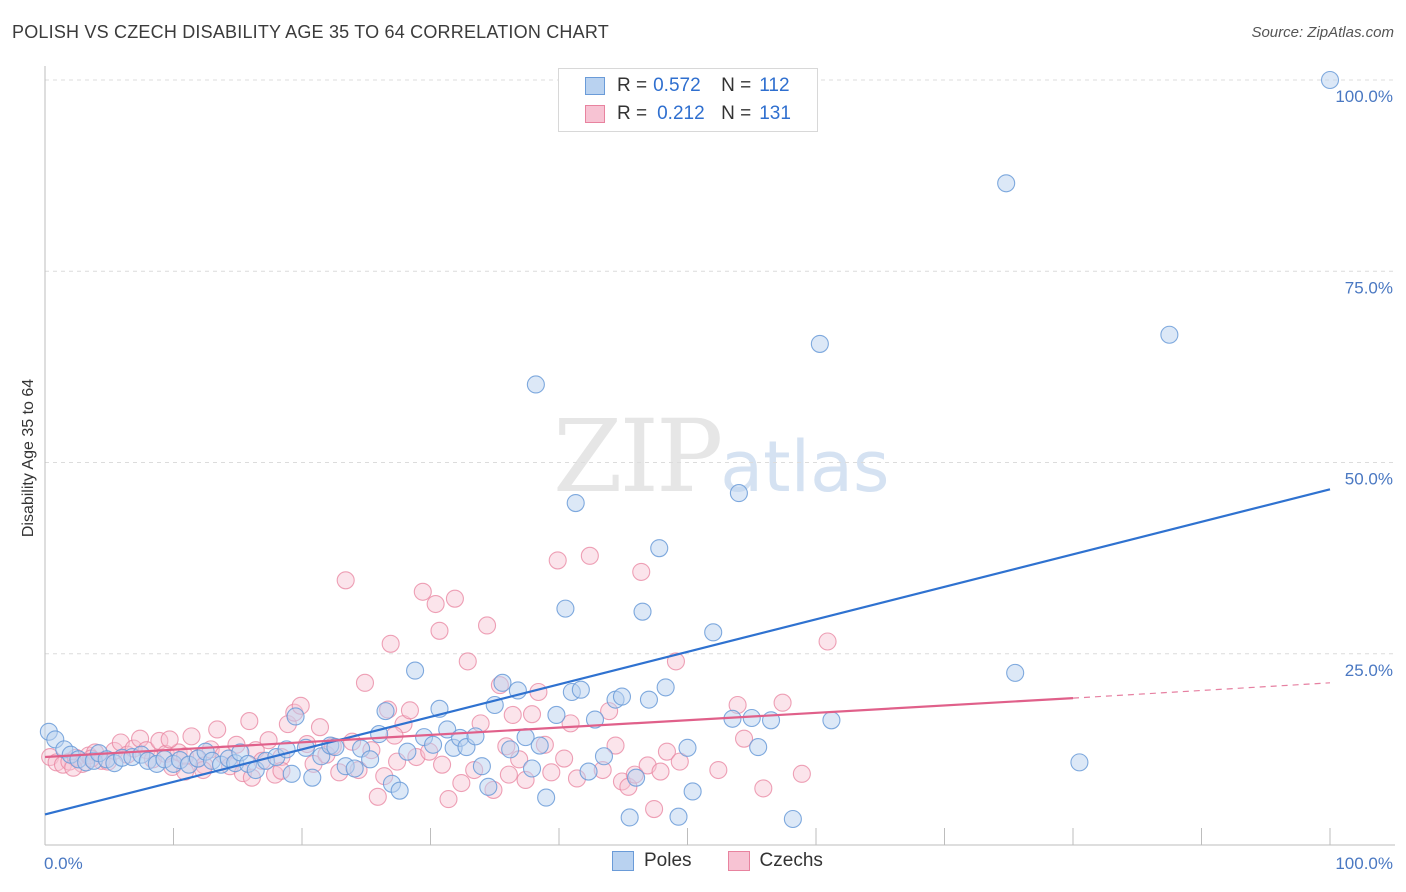 This screenshot has width=1406, height=892. I want to click on bottom-legend-czechs: Czechs, so click(775, 861).